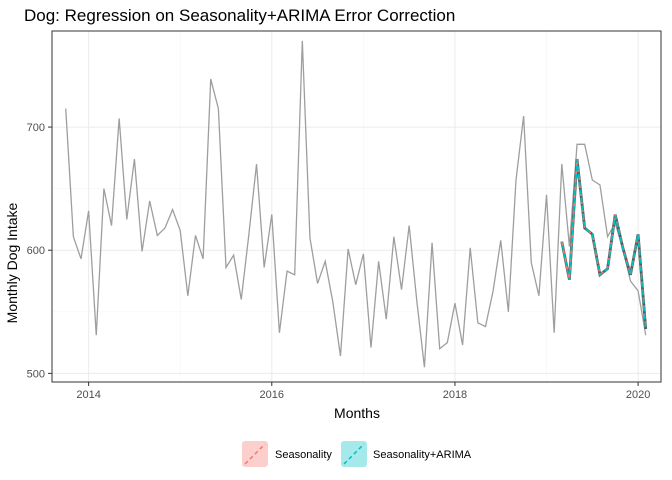  Describe the element at coordinates (354, 454) in the screenshot. I see `legend-key-seasonality-arima-line` at that location.